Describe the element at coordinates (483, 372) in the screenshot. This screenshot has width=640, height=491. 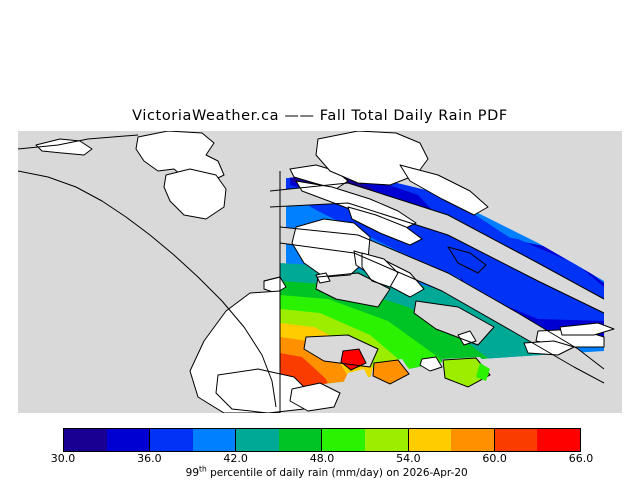
I see `island-green-tip` at that location.